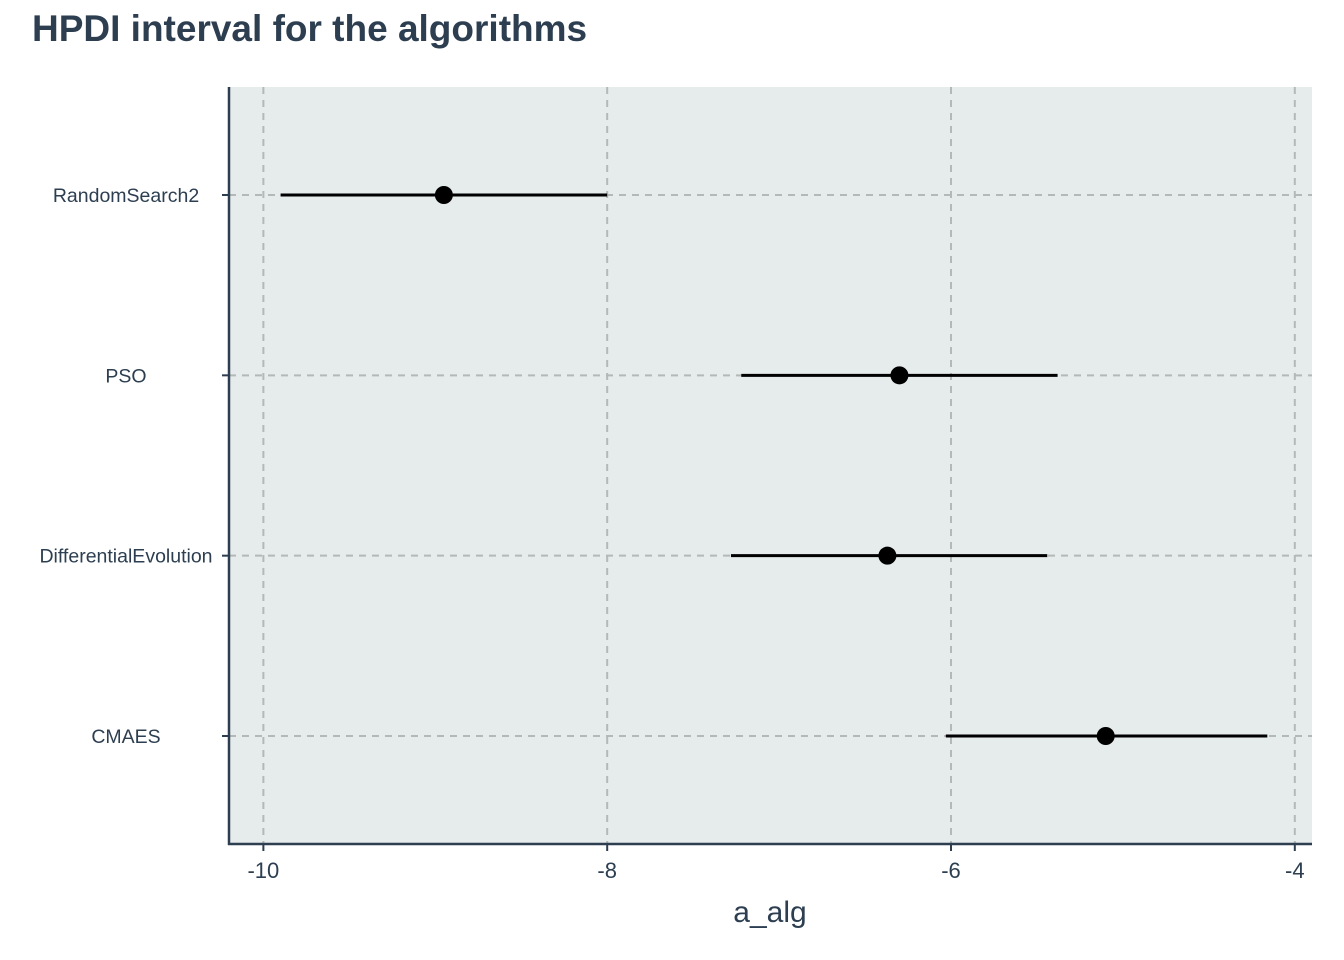  I want to click on x-tick-label: -10, so click(263, 870).